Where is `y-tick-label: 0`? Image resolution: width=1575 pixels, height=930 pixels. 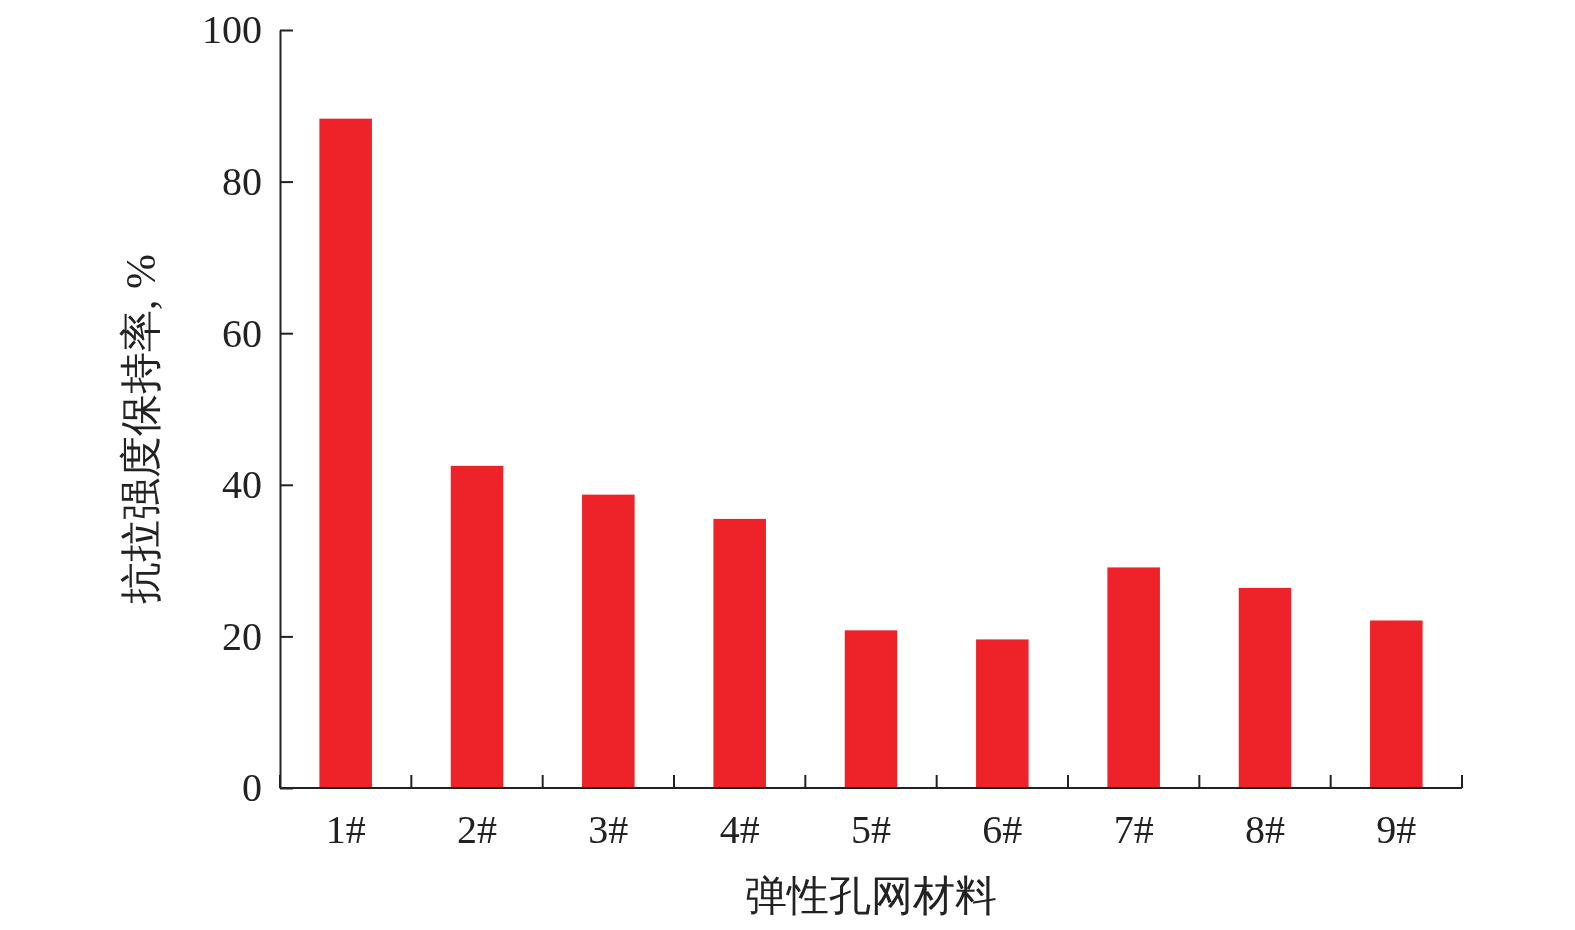
y-tick-label: 0 is located at coordinates (252, 788).